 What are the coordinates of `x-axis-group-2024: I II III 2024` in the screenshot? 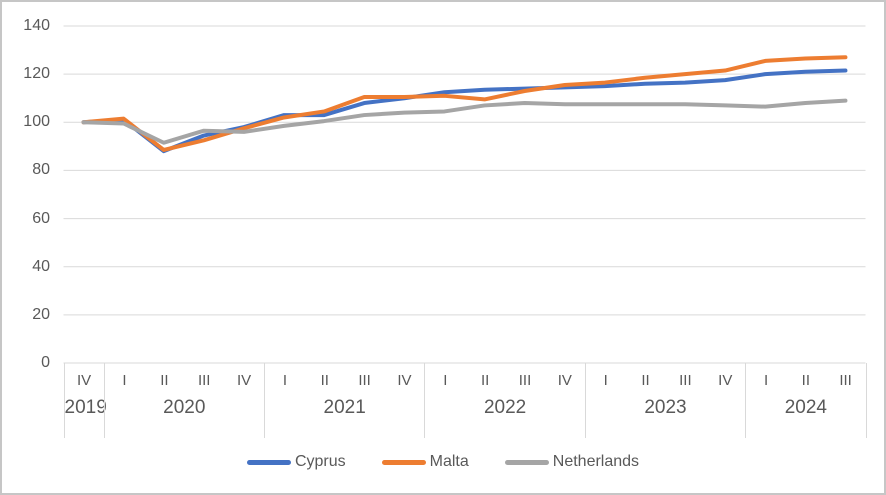 It's located at (805, 400).